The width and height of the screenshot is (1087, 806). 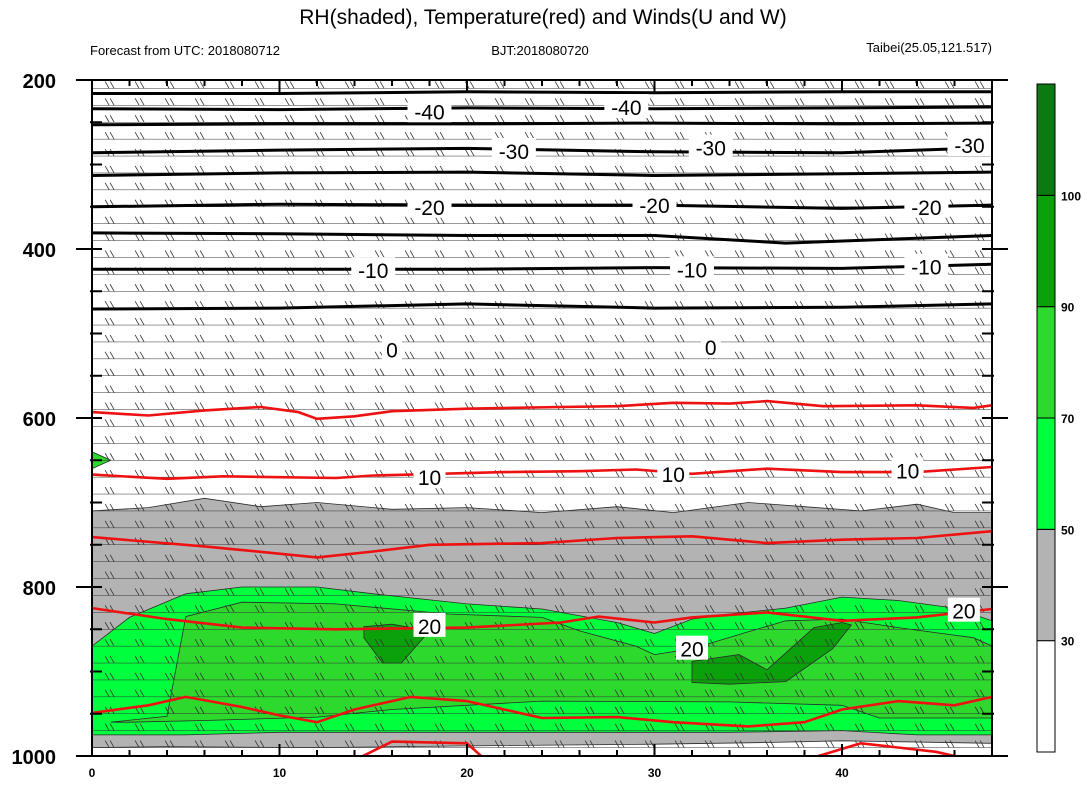 I want to click on contour-label: 0, so click(x=392, y=351).